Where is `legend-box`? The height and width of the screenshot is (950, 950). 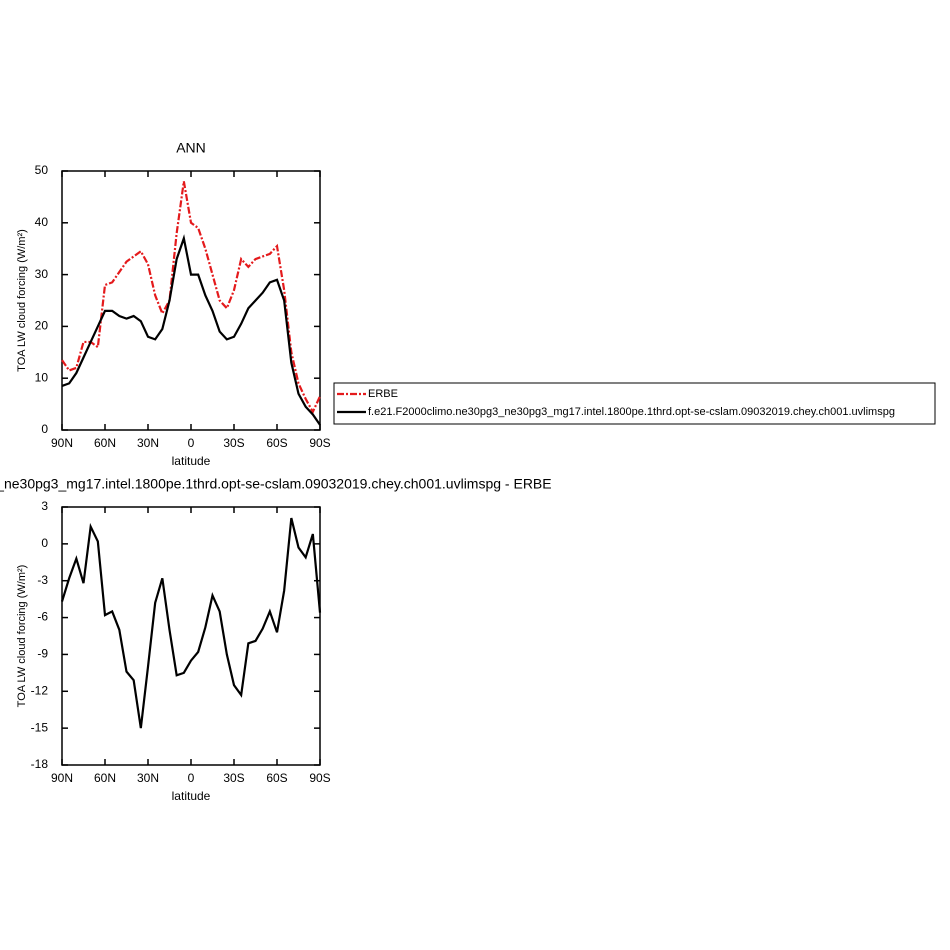 legend-box is located at coordinates (634, 403).